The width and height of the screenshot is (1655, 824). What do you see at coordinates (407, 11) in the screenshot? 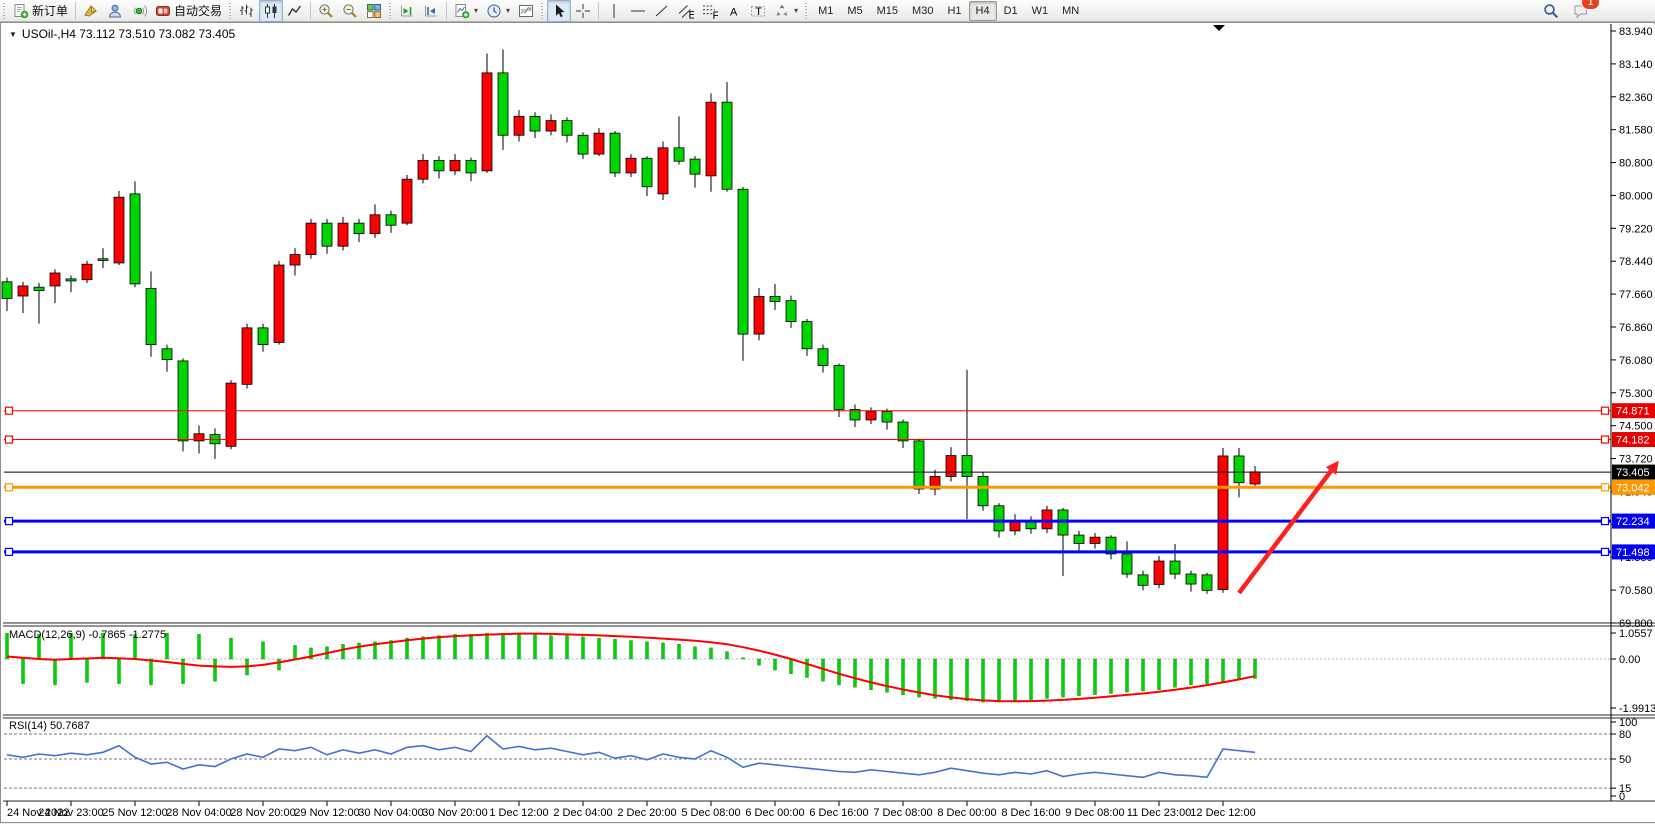
I see `chart-shift-button` at bounding box center [407, 11].